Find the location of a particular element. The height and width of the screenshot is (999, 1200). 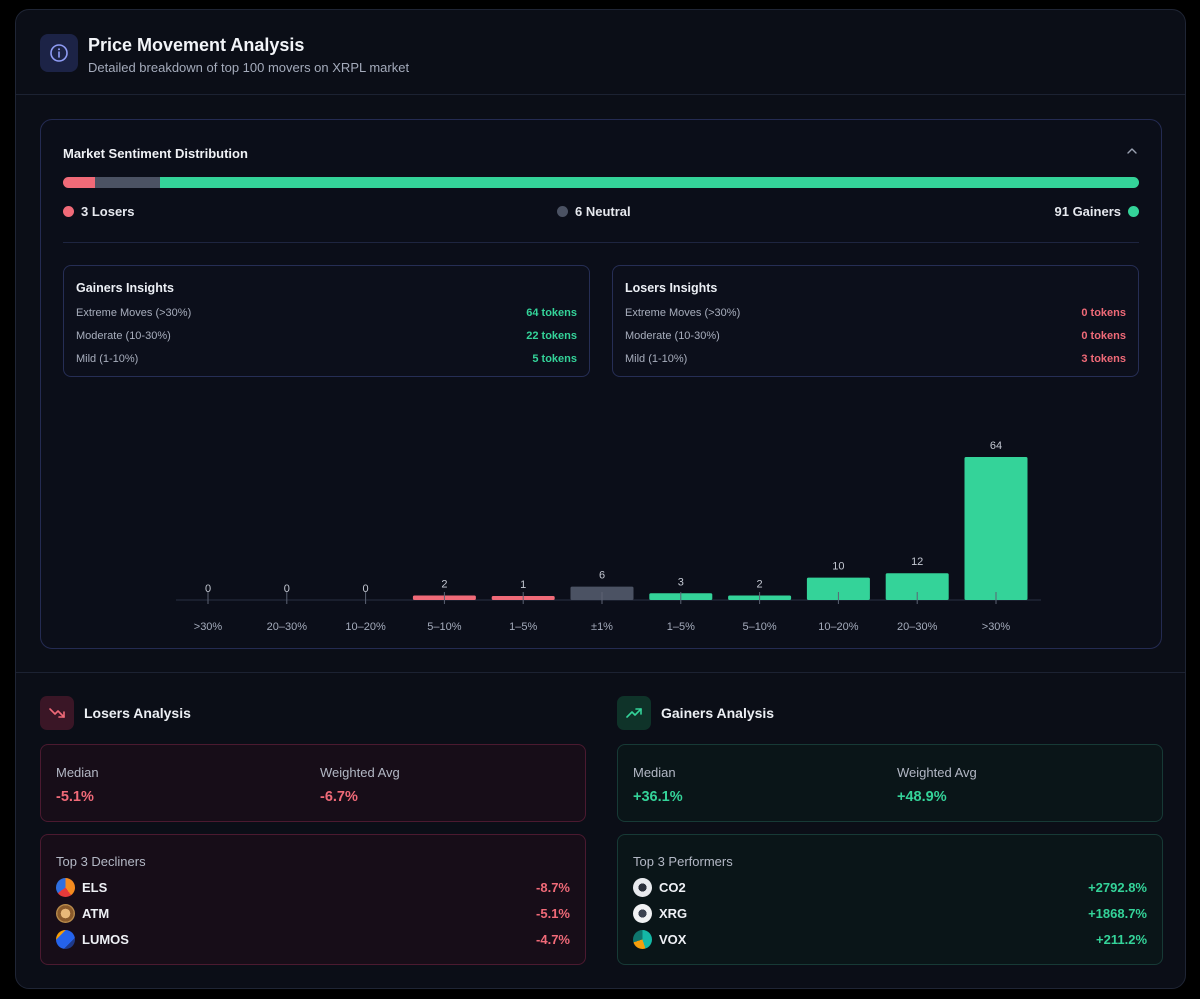

legend-losers: 3 Losers is located at coordinates (98, 211).